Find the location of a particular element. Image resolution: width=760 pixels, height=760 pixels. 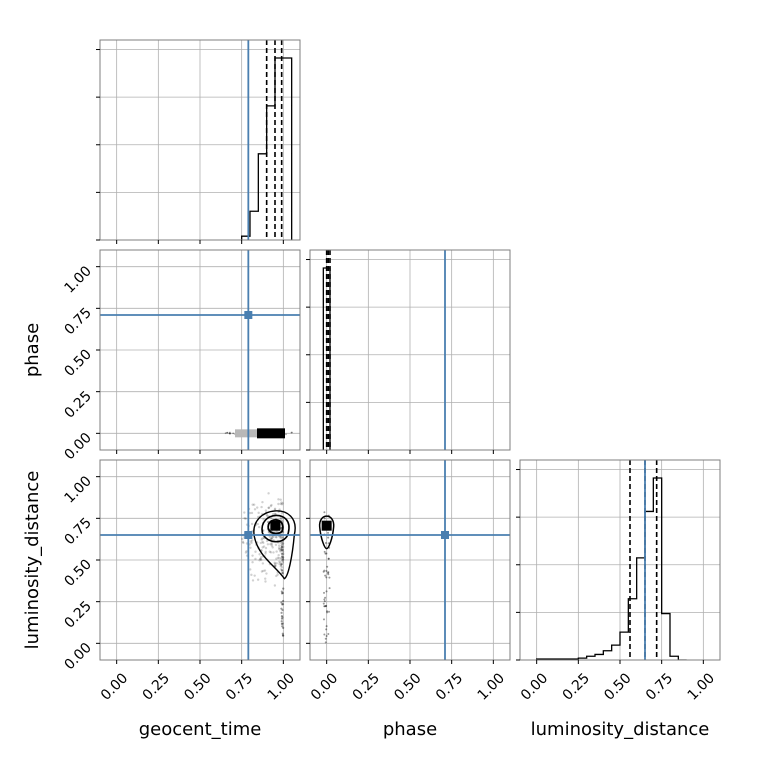

y-tick-label: 0.50 is located at coordinates (77, 573).